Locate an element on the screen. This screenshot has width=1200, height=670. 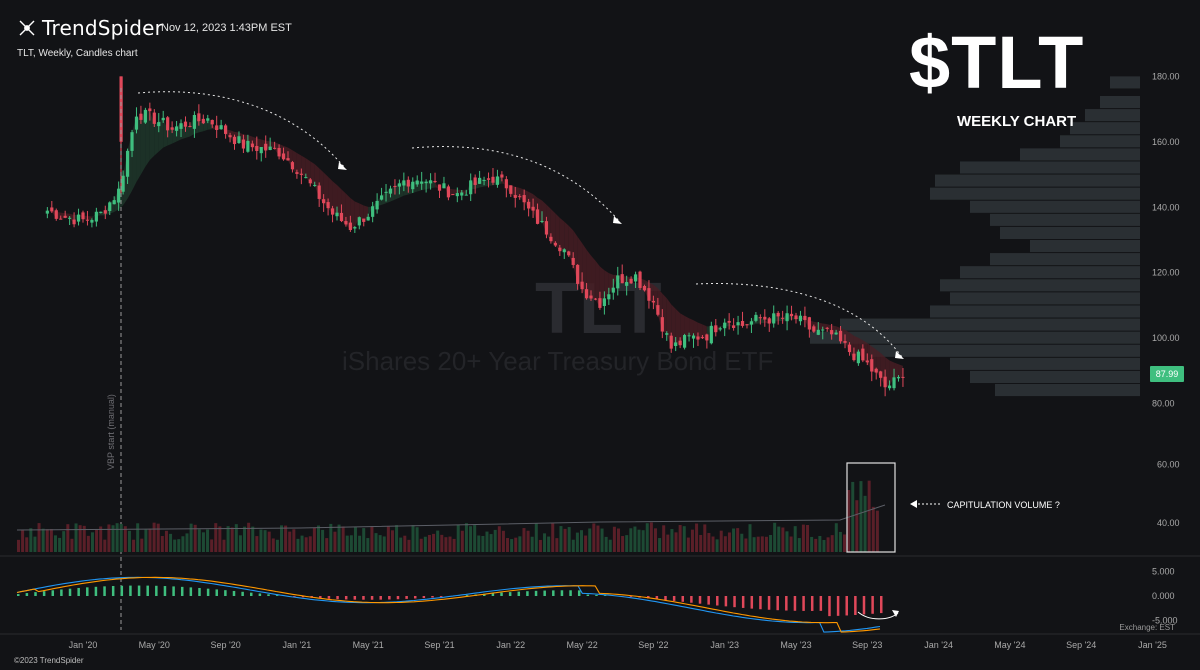
date-axis-tick: Sep '22 is located at coordinates (653, 645).